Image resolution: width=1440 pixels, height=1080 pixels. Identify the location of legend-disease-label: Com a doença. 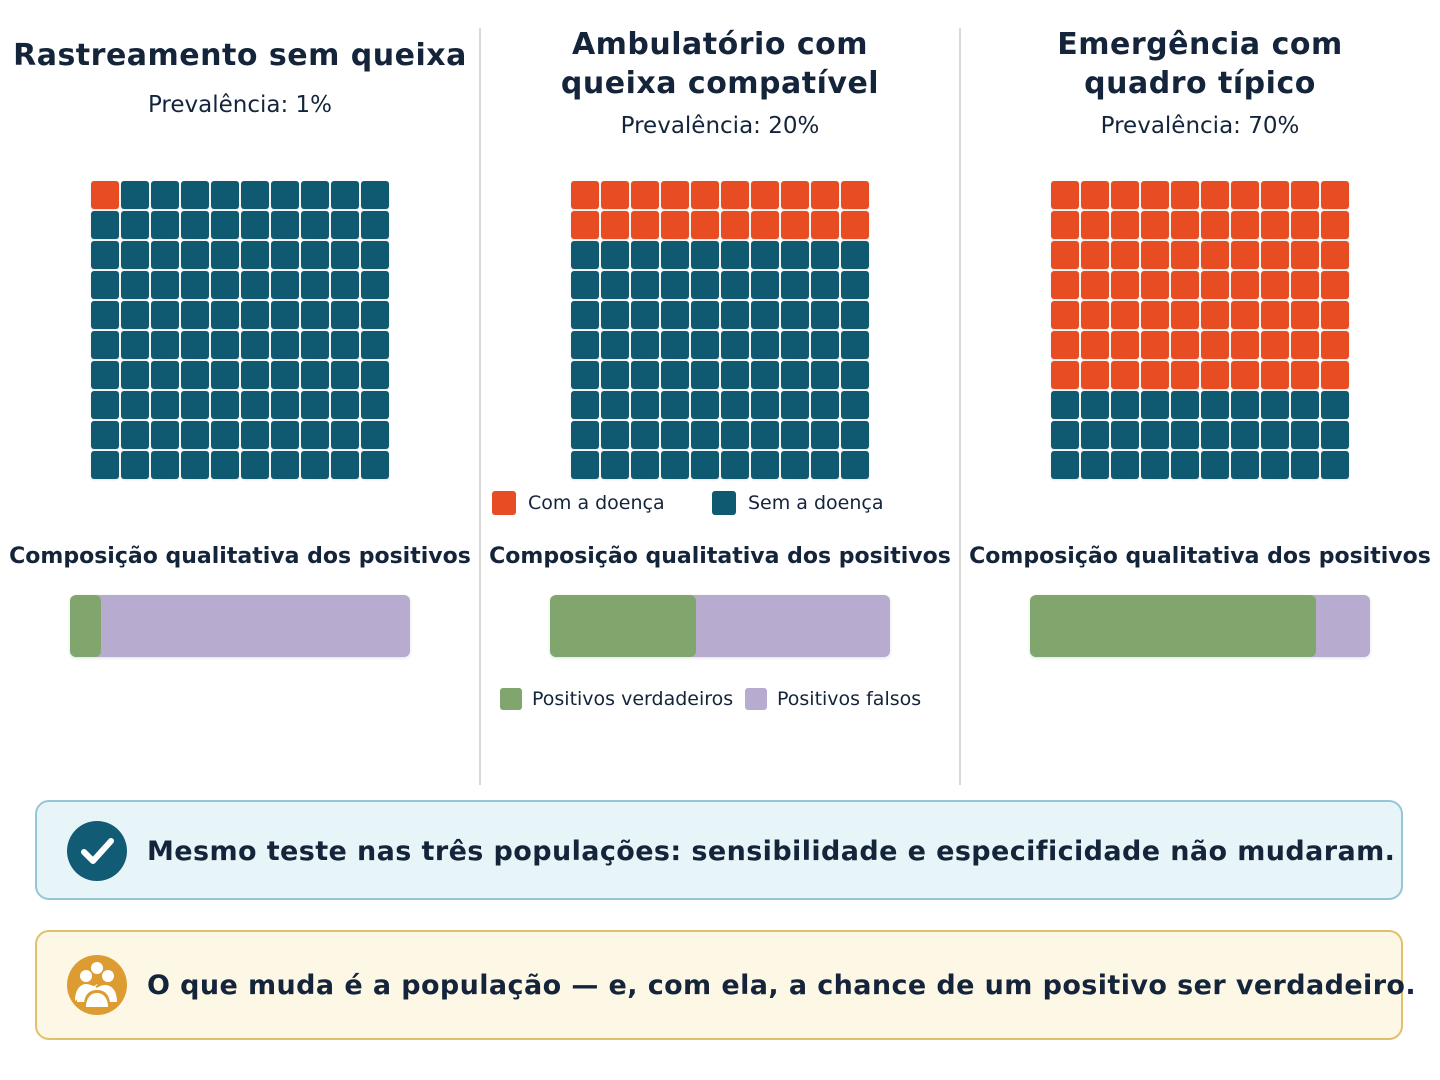
(596, 503).